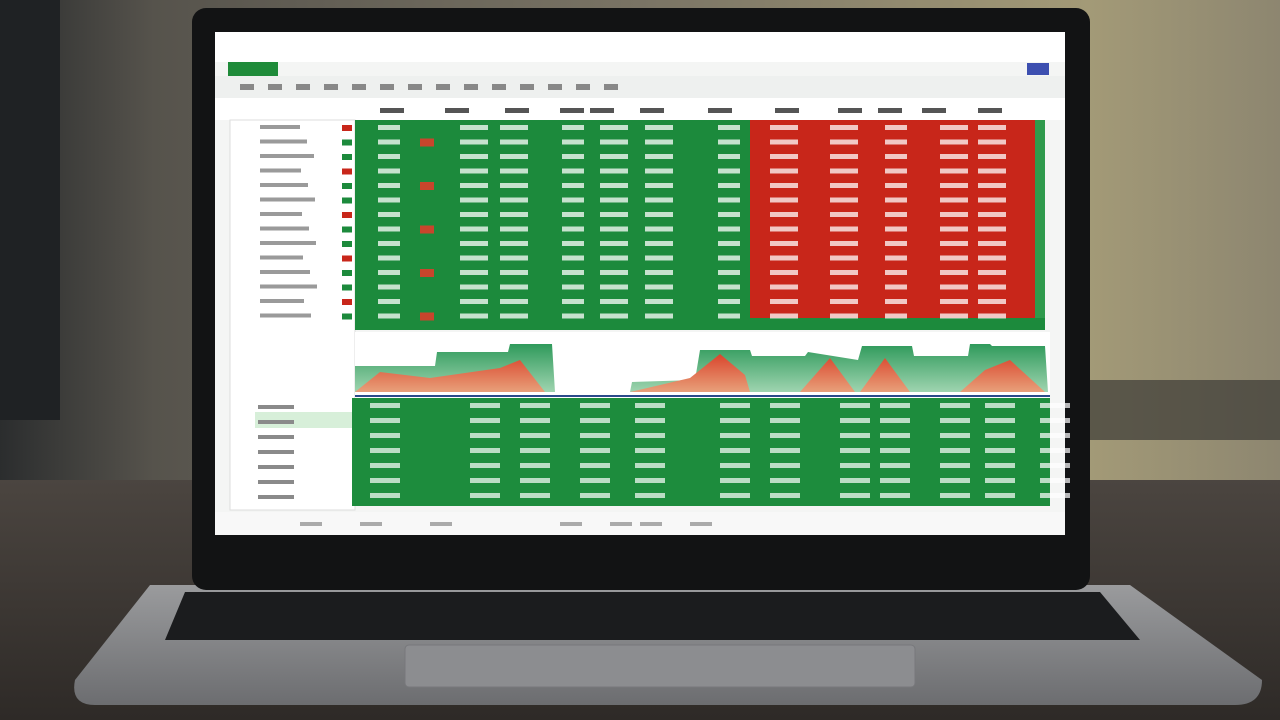 Image resolution: width=1280 pixels, height=720 pixels. What do you see at coordinates (347, 200) in the screenshot?
I see `row-marker` at bounding box center [347, 200].